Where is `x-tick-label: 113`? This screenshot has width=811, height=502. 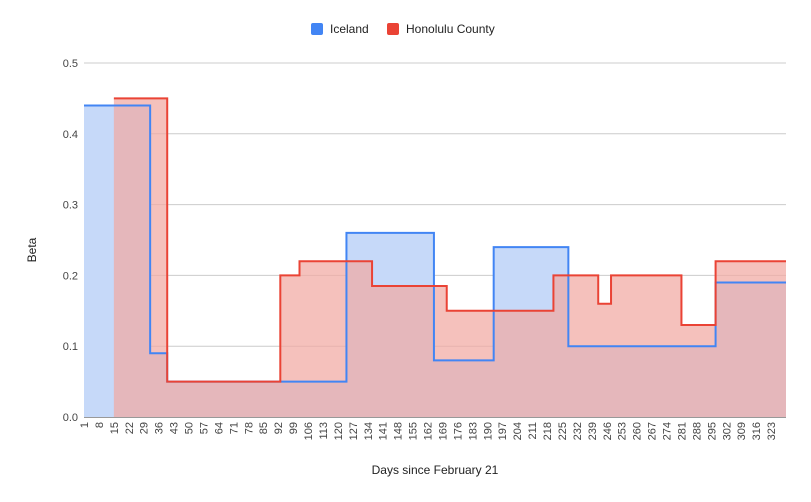 x-tick-label: 113 is located at coordinates (324, 431).